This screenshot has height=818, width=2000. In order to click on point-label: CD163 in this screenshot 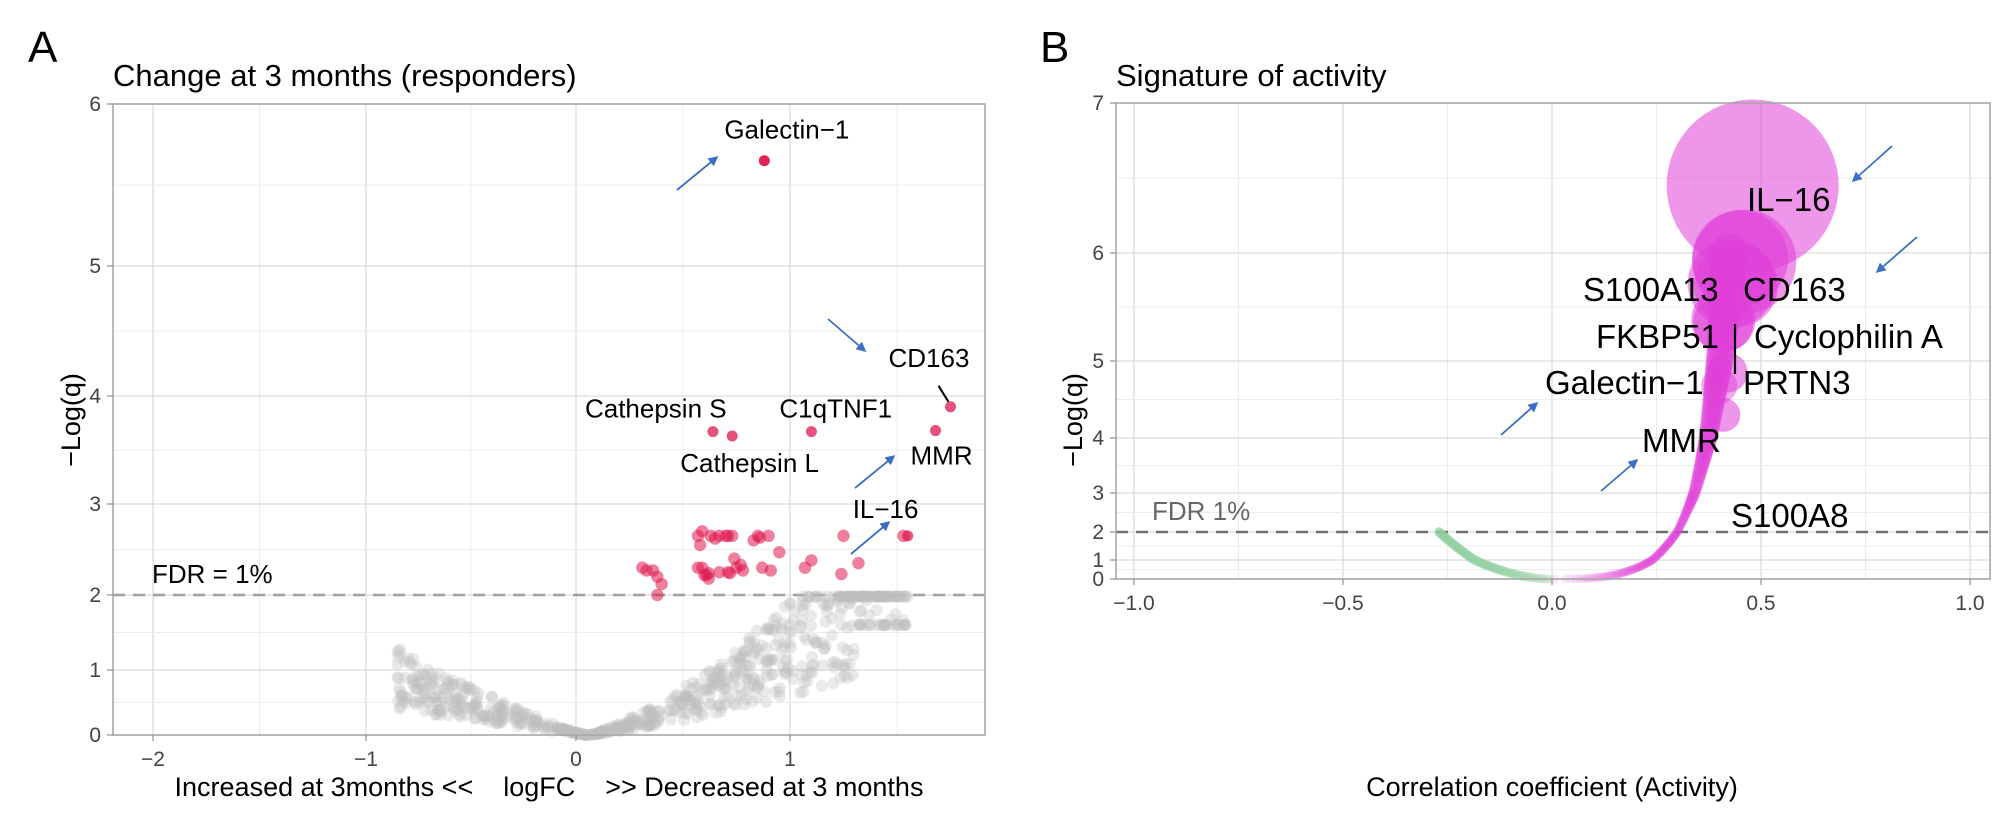, I will do `click(929, 358)`.